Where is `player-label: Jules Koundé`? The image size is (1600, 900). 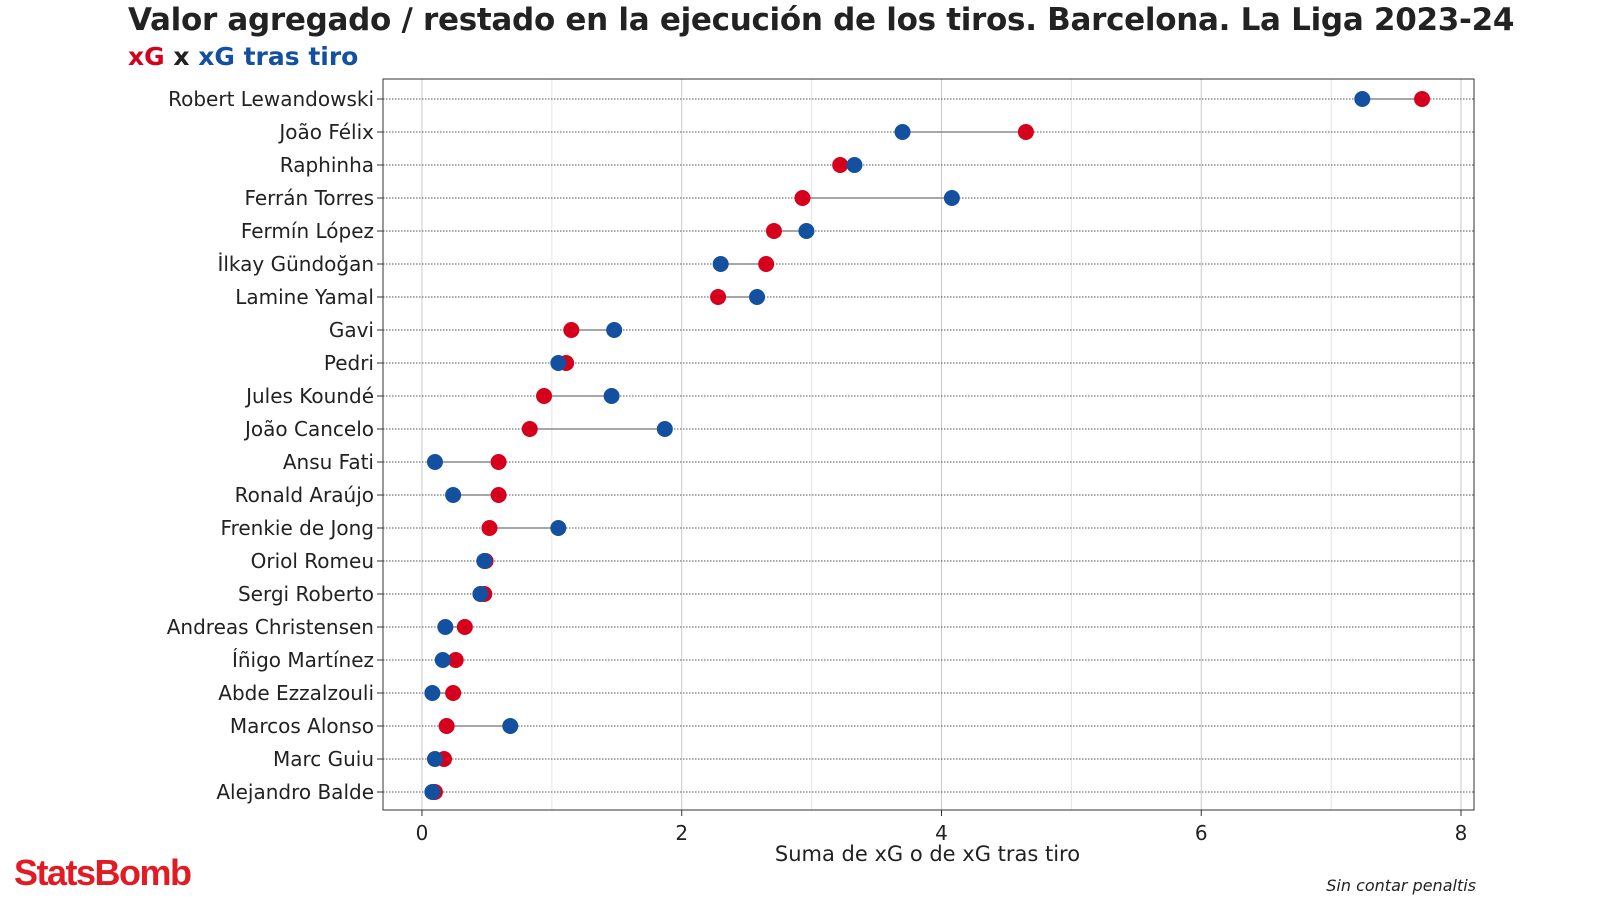
player-label: Jules Koundé is located at coordinates (309, 396).